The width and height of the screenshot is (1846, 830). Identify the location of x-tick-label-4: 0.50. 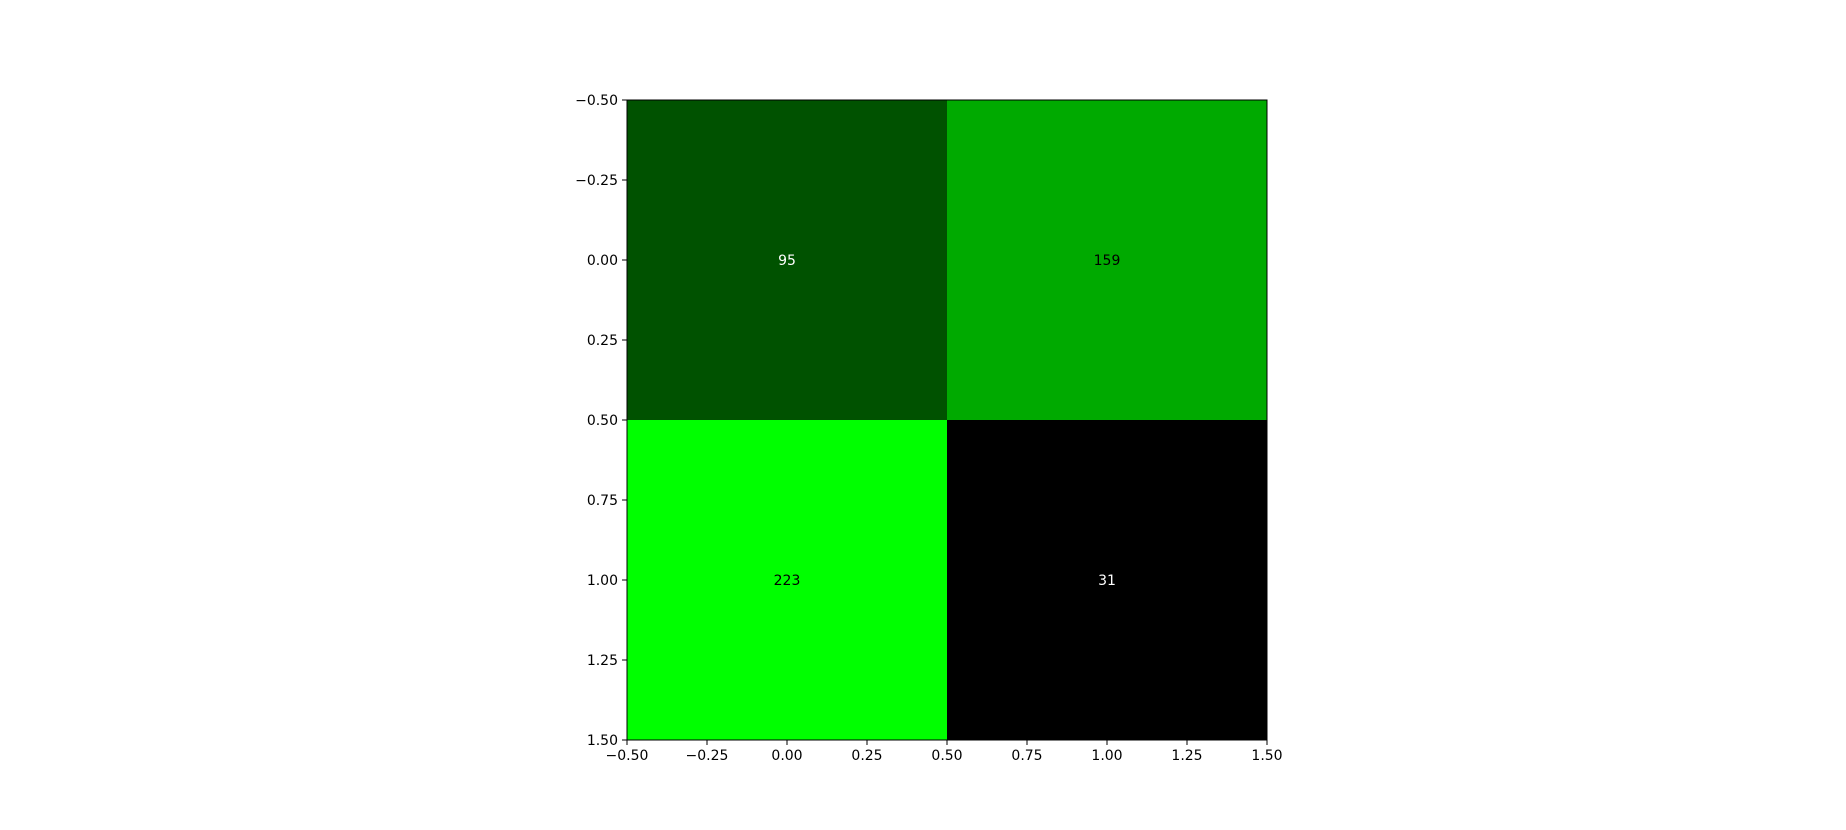
(946, 756).